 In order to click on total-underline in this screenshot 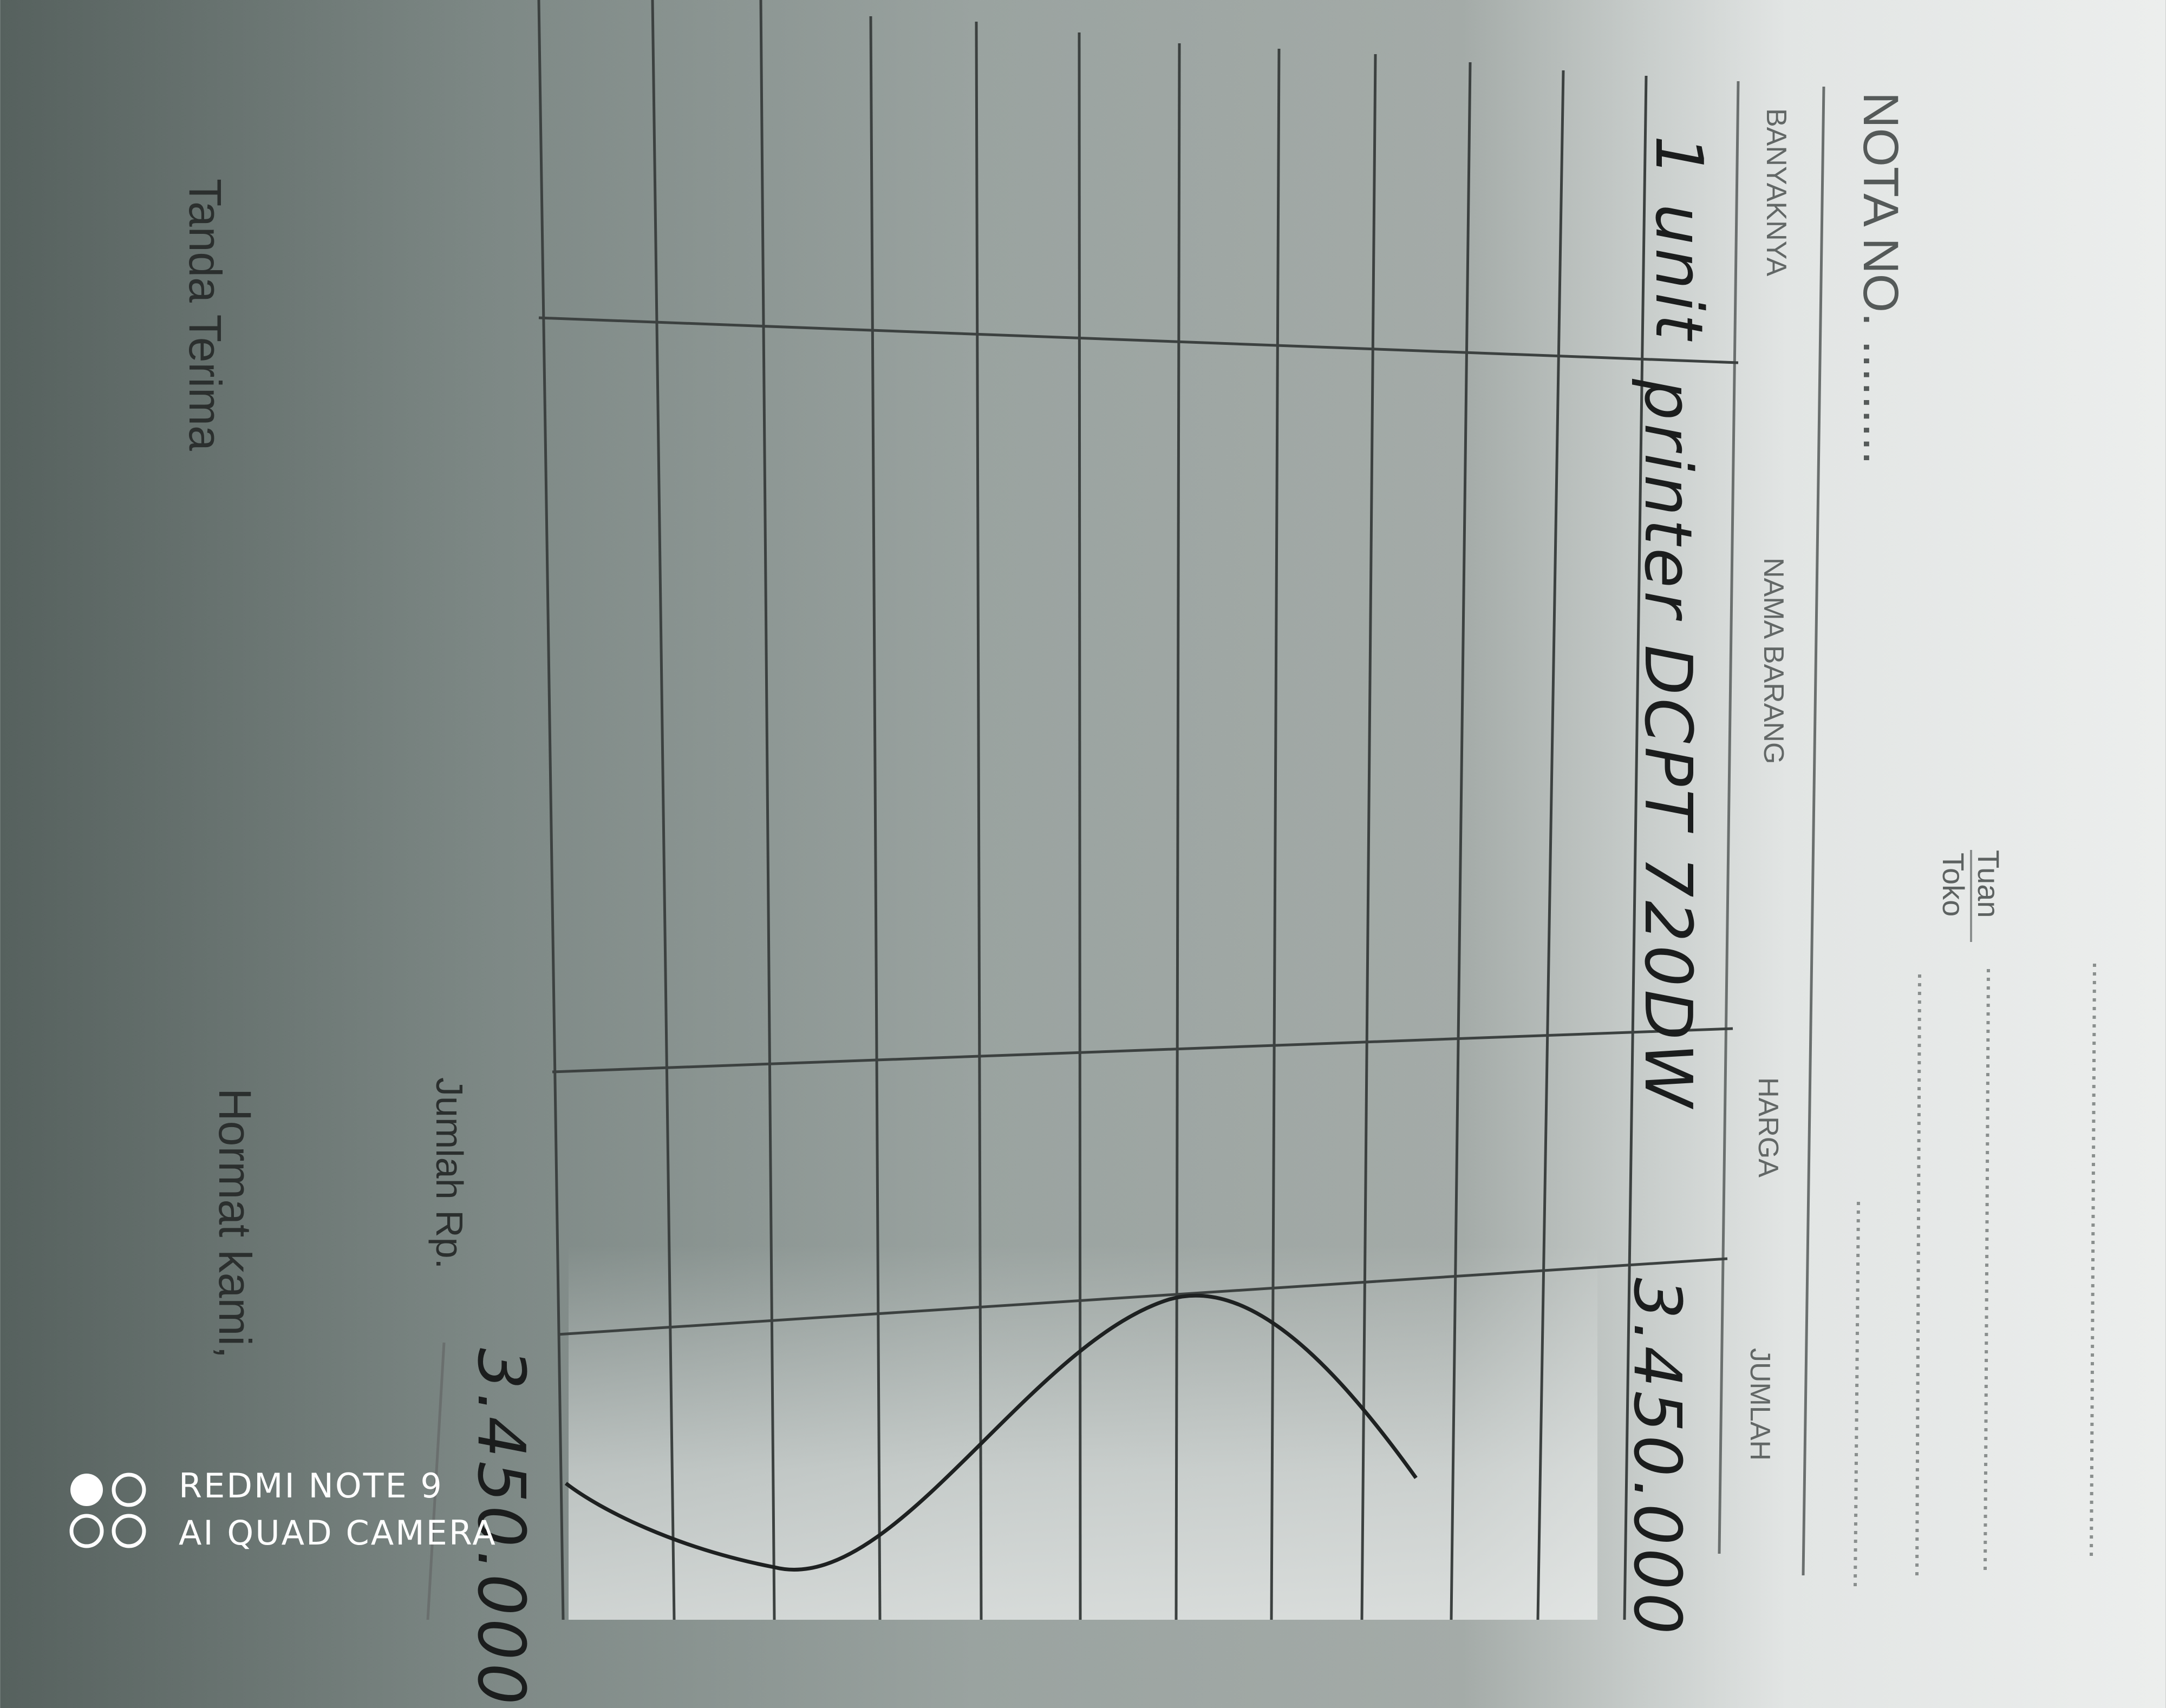, I will do `click(436, 1481)`.